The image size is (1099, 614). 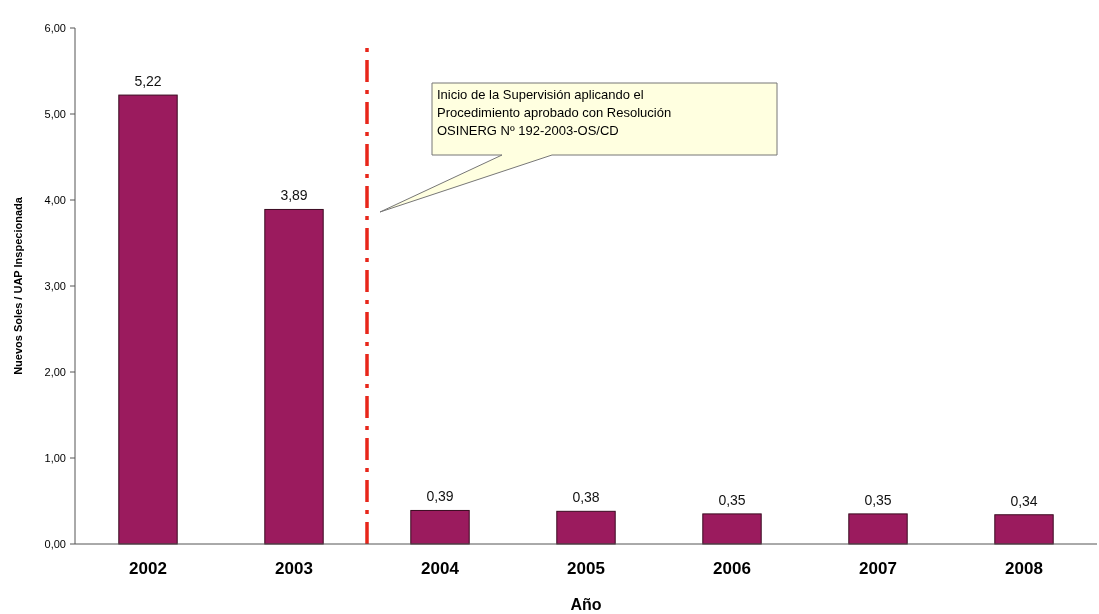 I want to click on x-tick-label: 2003, so click(x=294, y=568).